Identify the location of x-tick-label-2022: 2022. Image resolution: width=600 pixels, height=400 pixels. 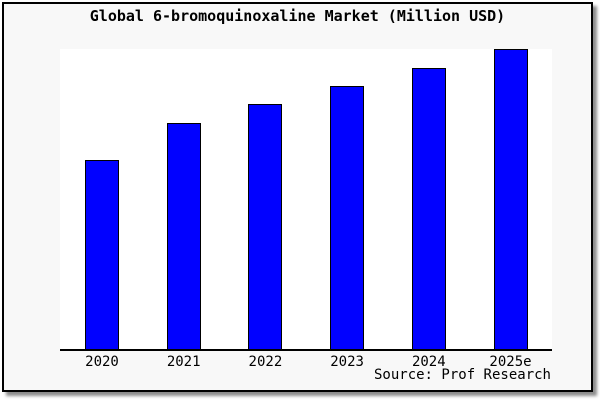
(265, 362).